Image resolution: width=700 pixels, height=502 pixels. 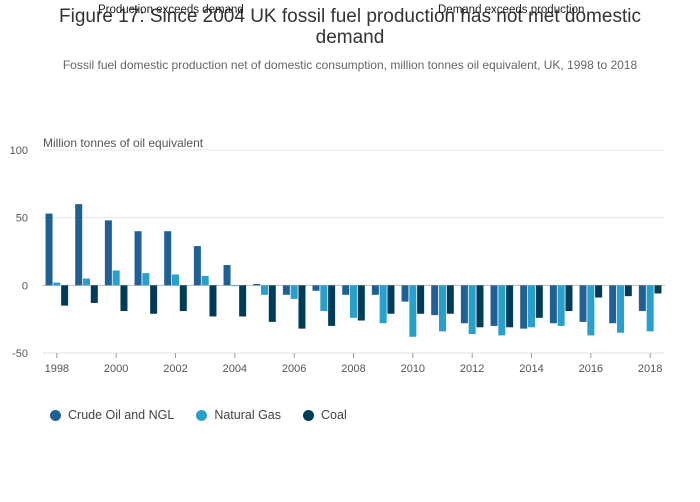 What do you see at coordinates (502, 310) in the screenshot?
I see `bar-natural-gas-2013` at bounding box center [502, 310].